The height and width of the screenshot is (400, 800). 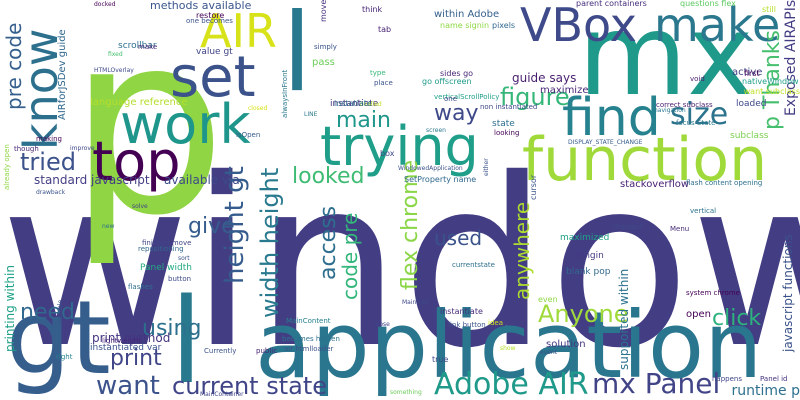 I want to click on word-p: p, so click(x=147, y=135).